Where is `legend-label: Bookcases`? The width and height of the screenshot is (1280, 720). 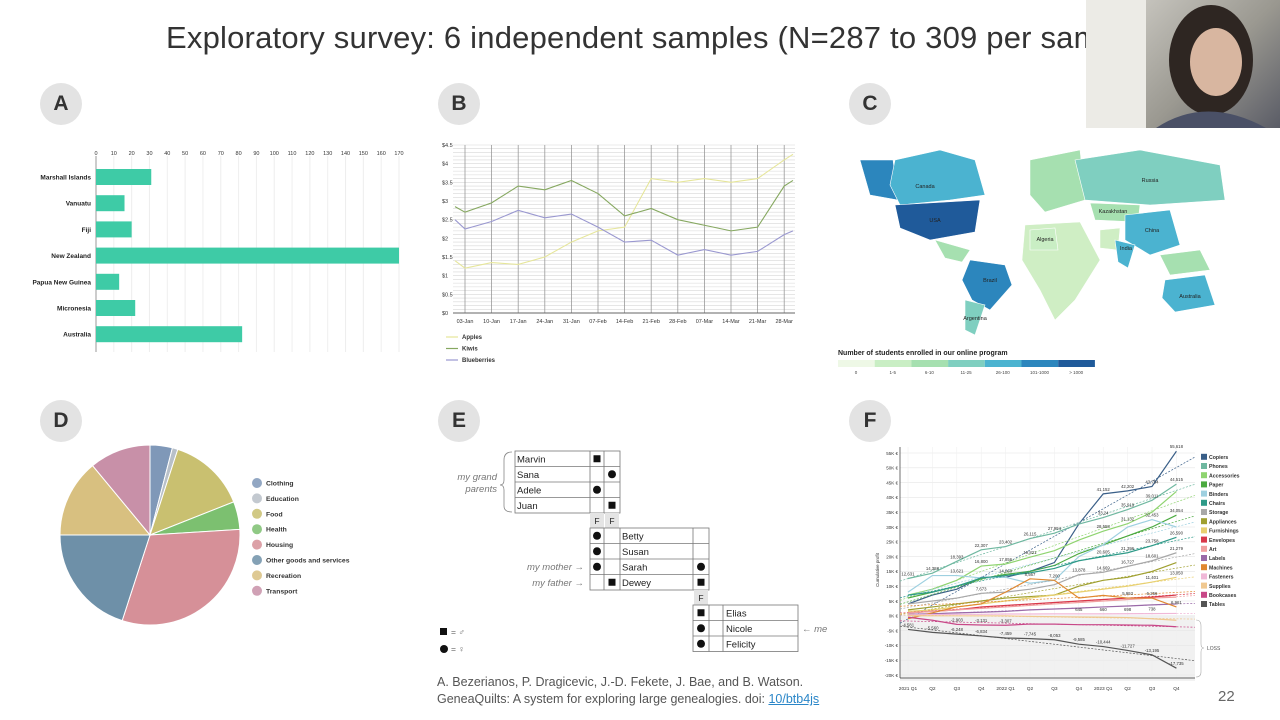 legend-label: Bookcases is located at coordinates (1223, 596).